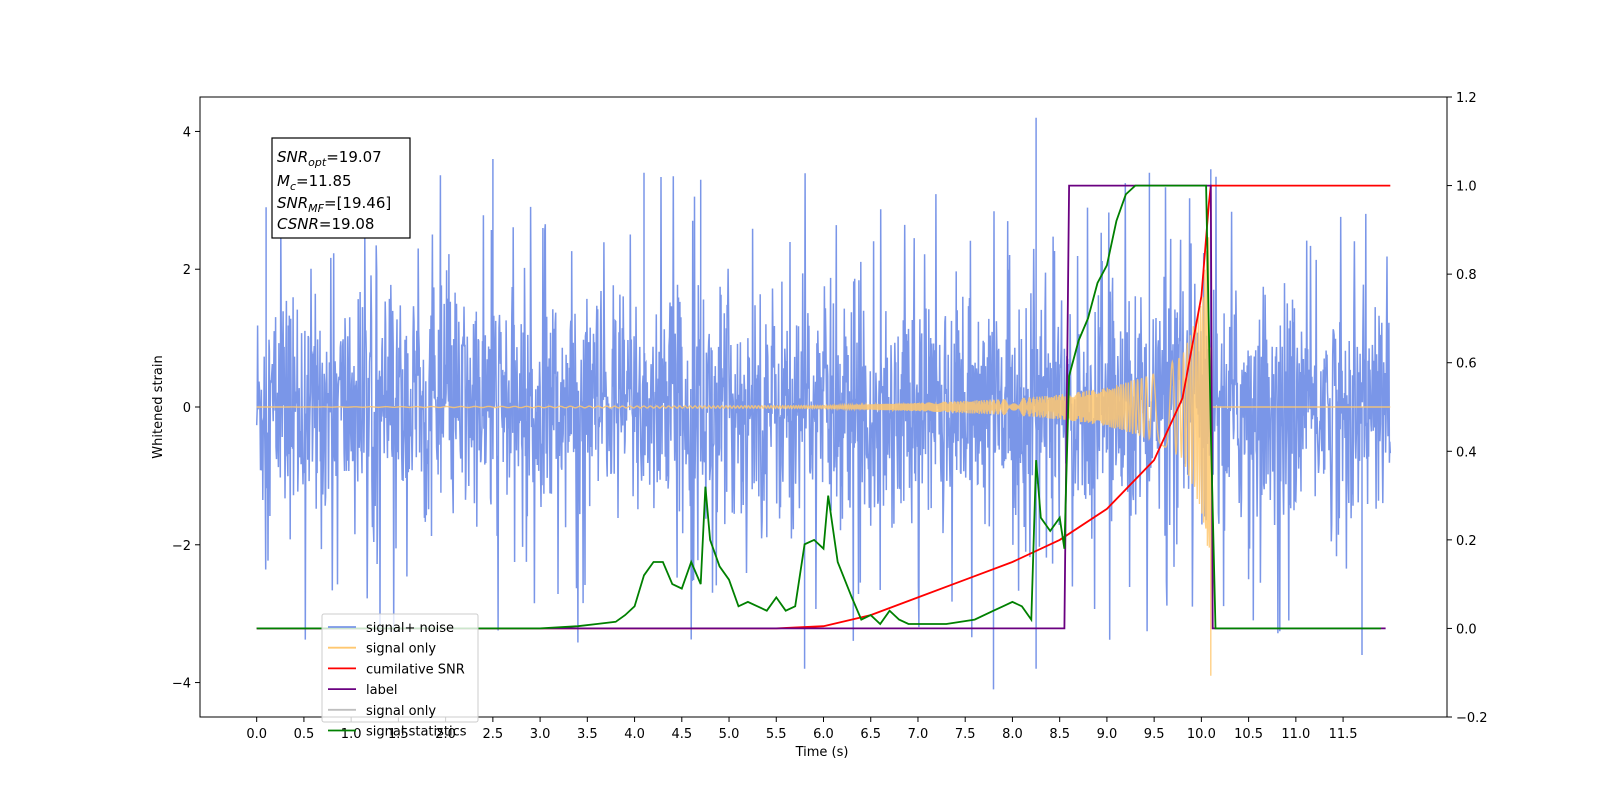 The image size is (1600, 800). I want to click on x-tick-label: 0.5, so click(304, 734).